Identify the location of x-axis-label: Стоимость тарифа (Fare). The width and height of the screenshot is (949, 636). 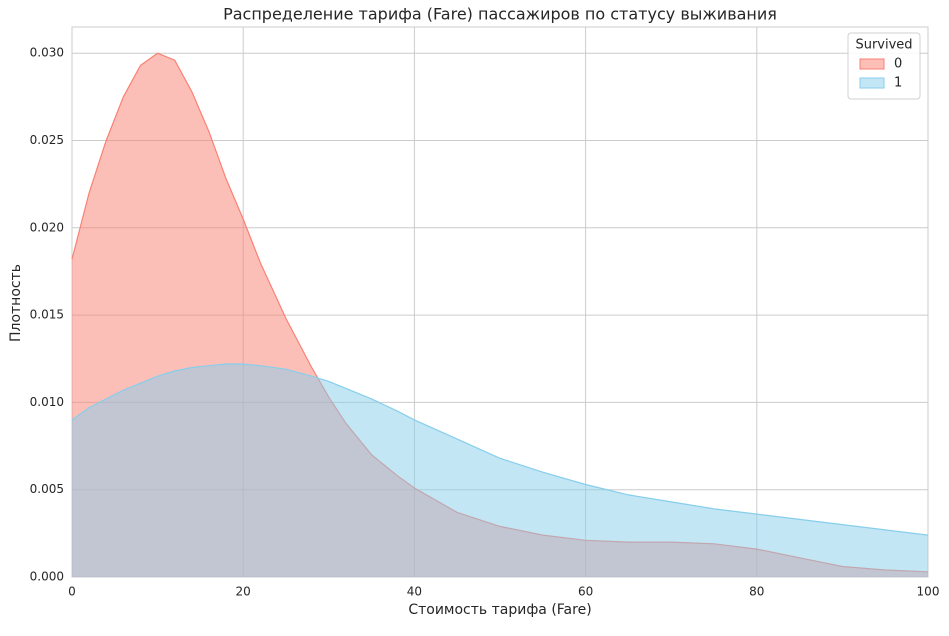
(499, 610).